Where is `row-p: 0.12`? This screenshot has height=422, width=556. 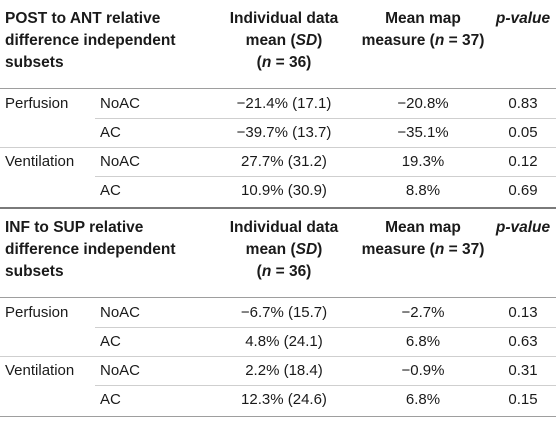
row-p: 0.12 is located at coordinates (523, 161).